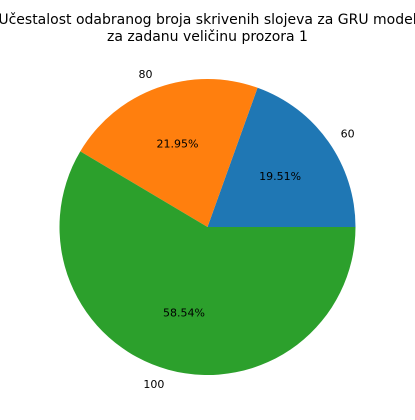 The image size is (415, 420). I want to click on slice-percent-80: 21.95%, so click(178, 143).